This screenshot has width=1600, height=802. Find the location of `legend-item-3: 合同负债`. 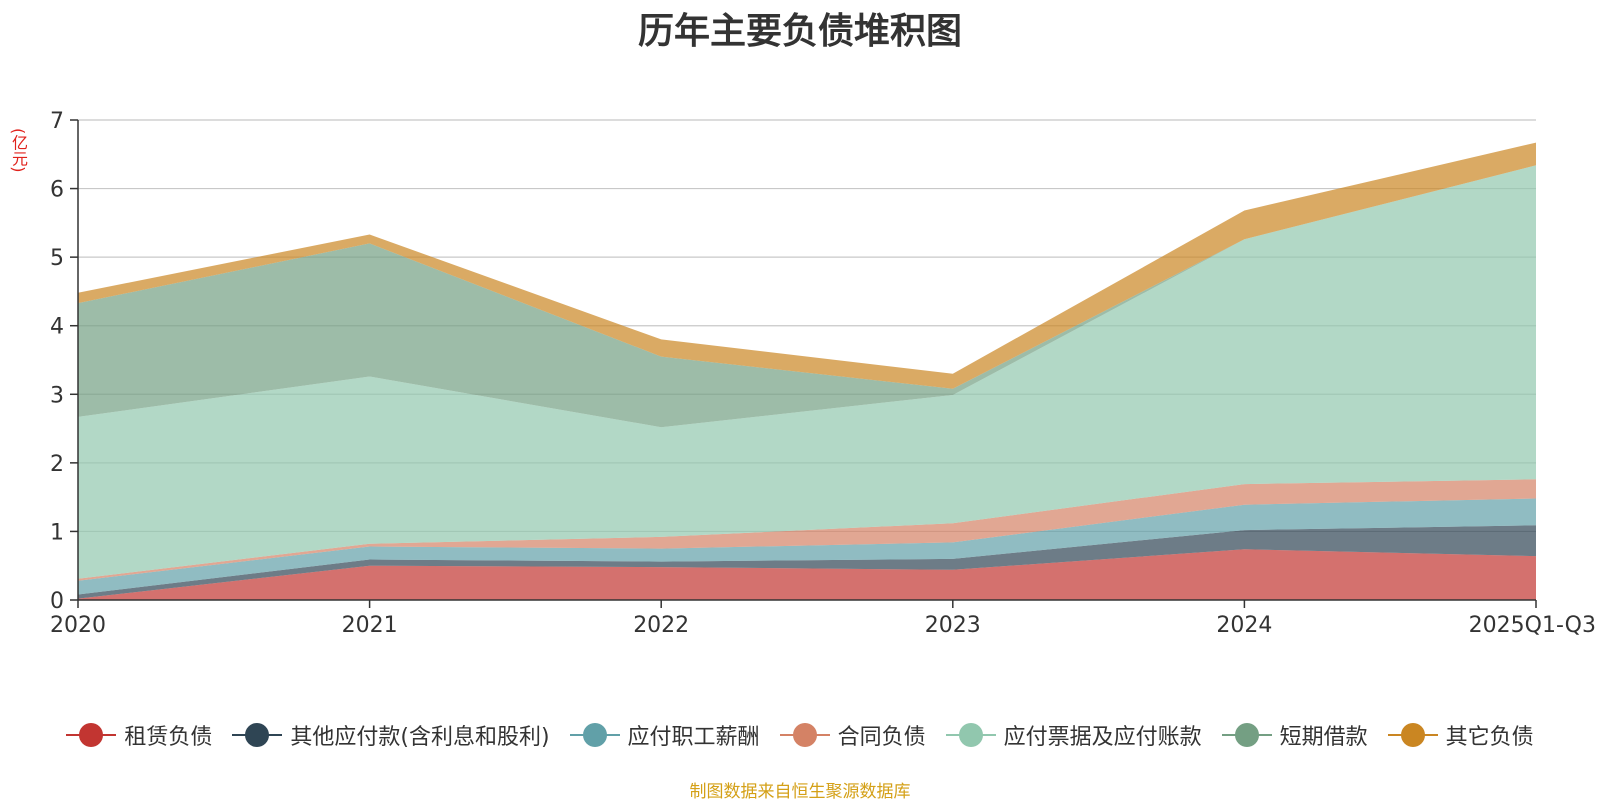

legend-item-3: 合同负债 is located at coordinates (852, 735).